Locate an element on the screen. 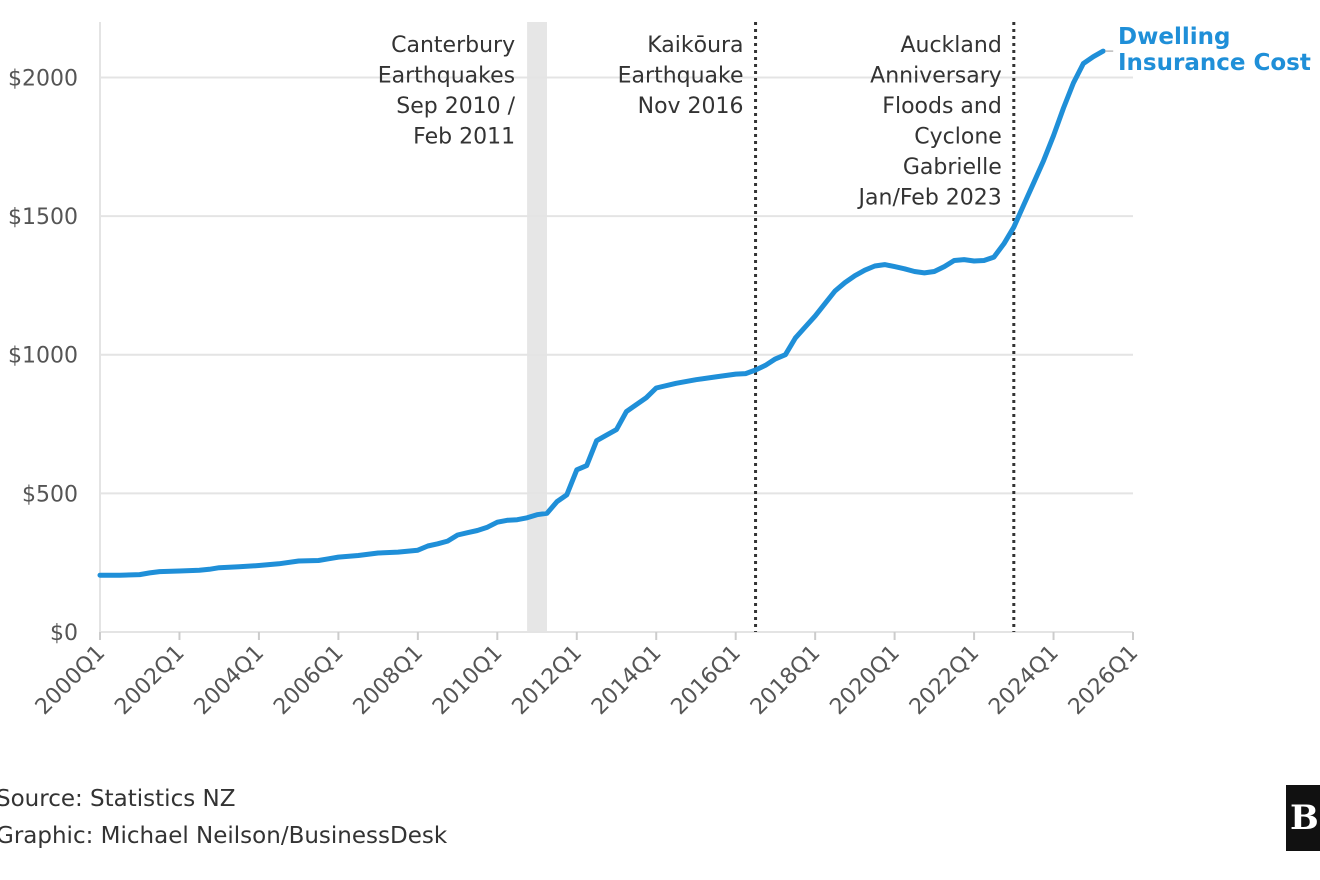  x-tick-label: 2024Q1 is located at coordinates (1023, 680).